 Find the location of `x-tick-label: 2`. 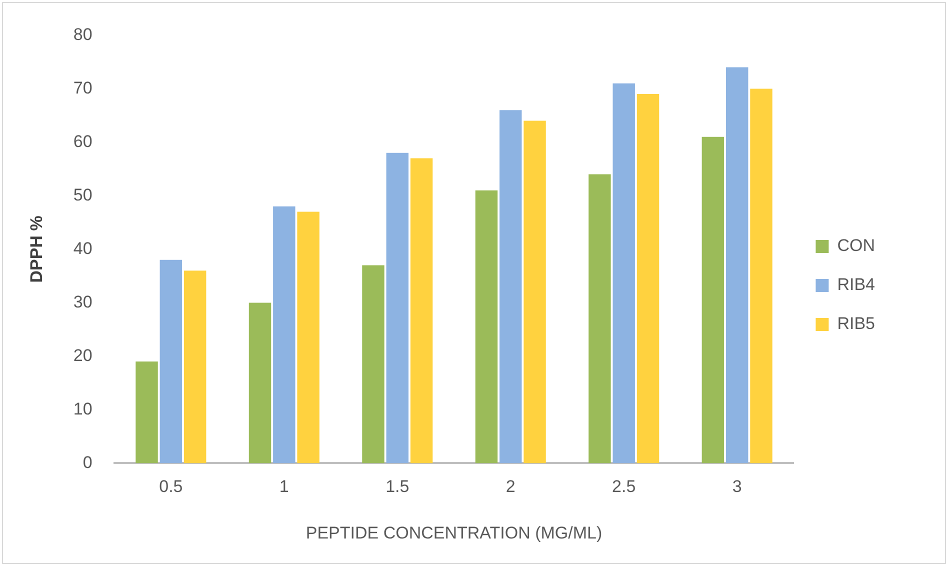

x-tick-label: 2 is located at coordinates (511, 486).